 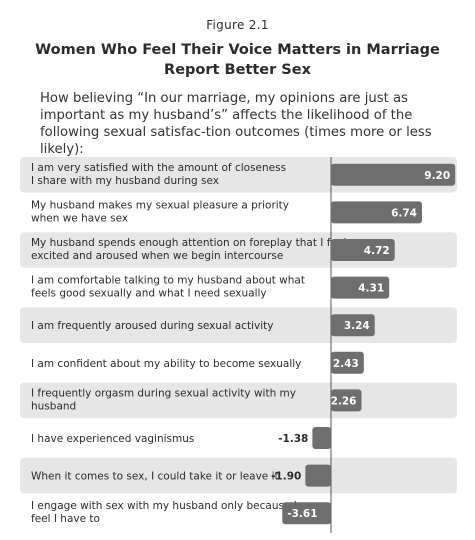 I want to click on value-label: 6.74, so click(x=404, y=213).